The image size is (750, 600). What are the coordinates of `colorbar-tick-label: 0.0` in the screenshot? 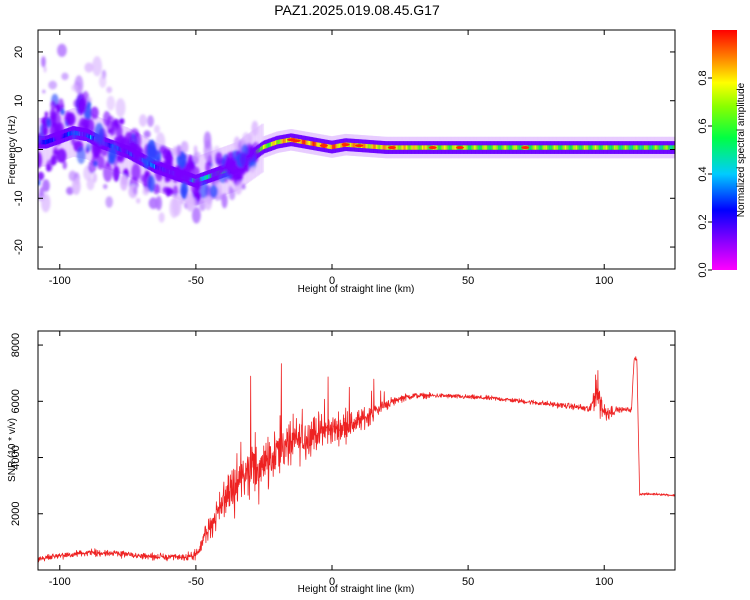 It's located at (703, 269).